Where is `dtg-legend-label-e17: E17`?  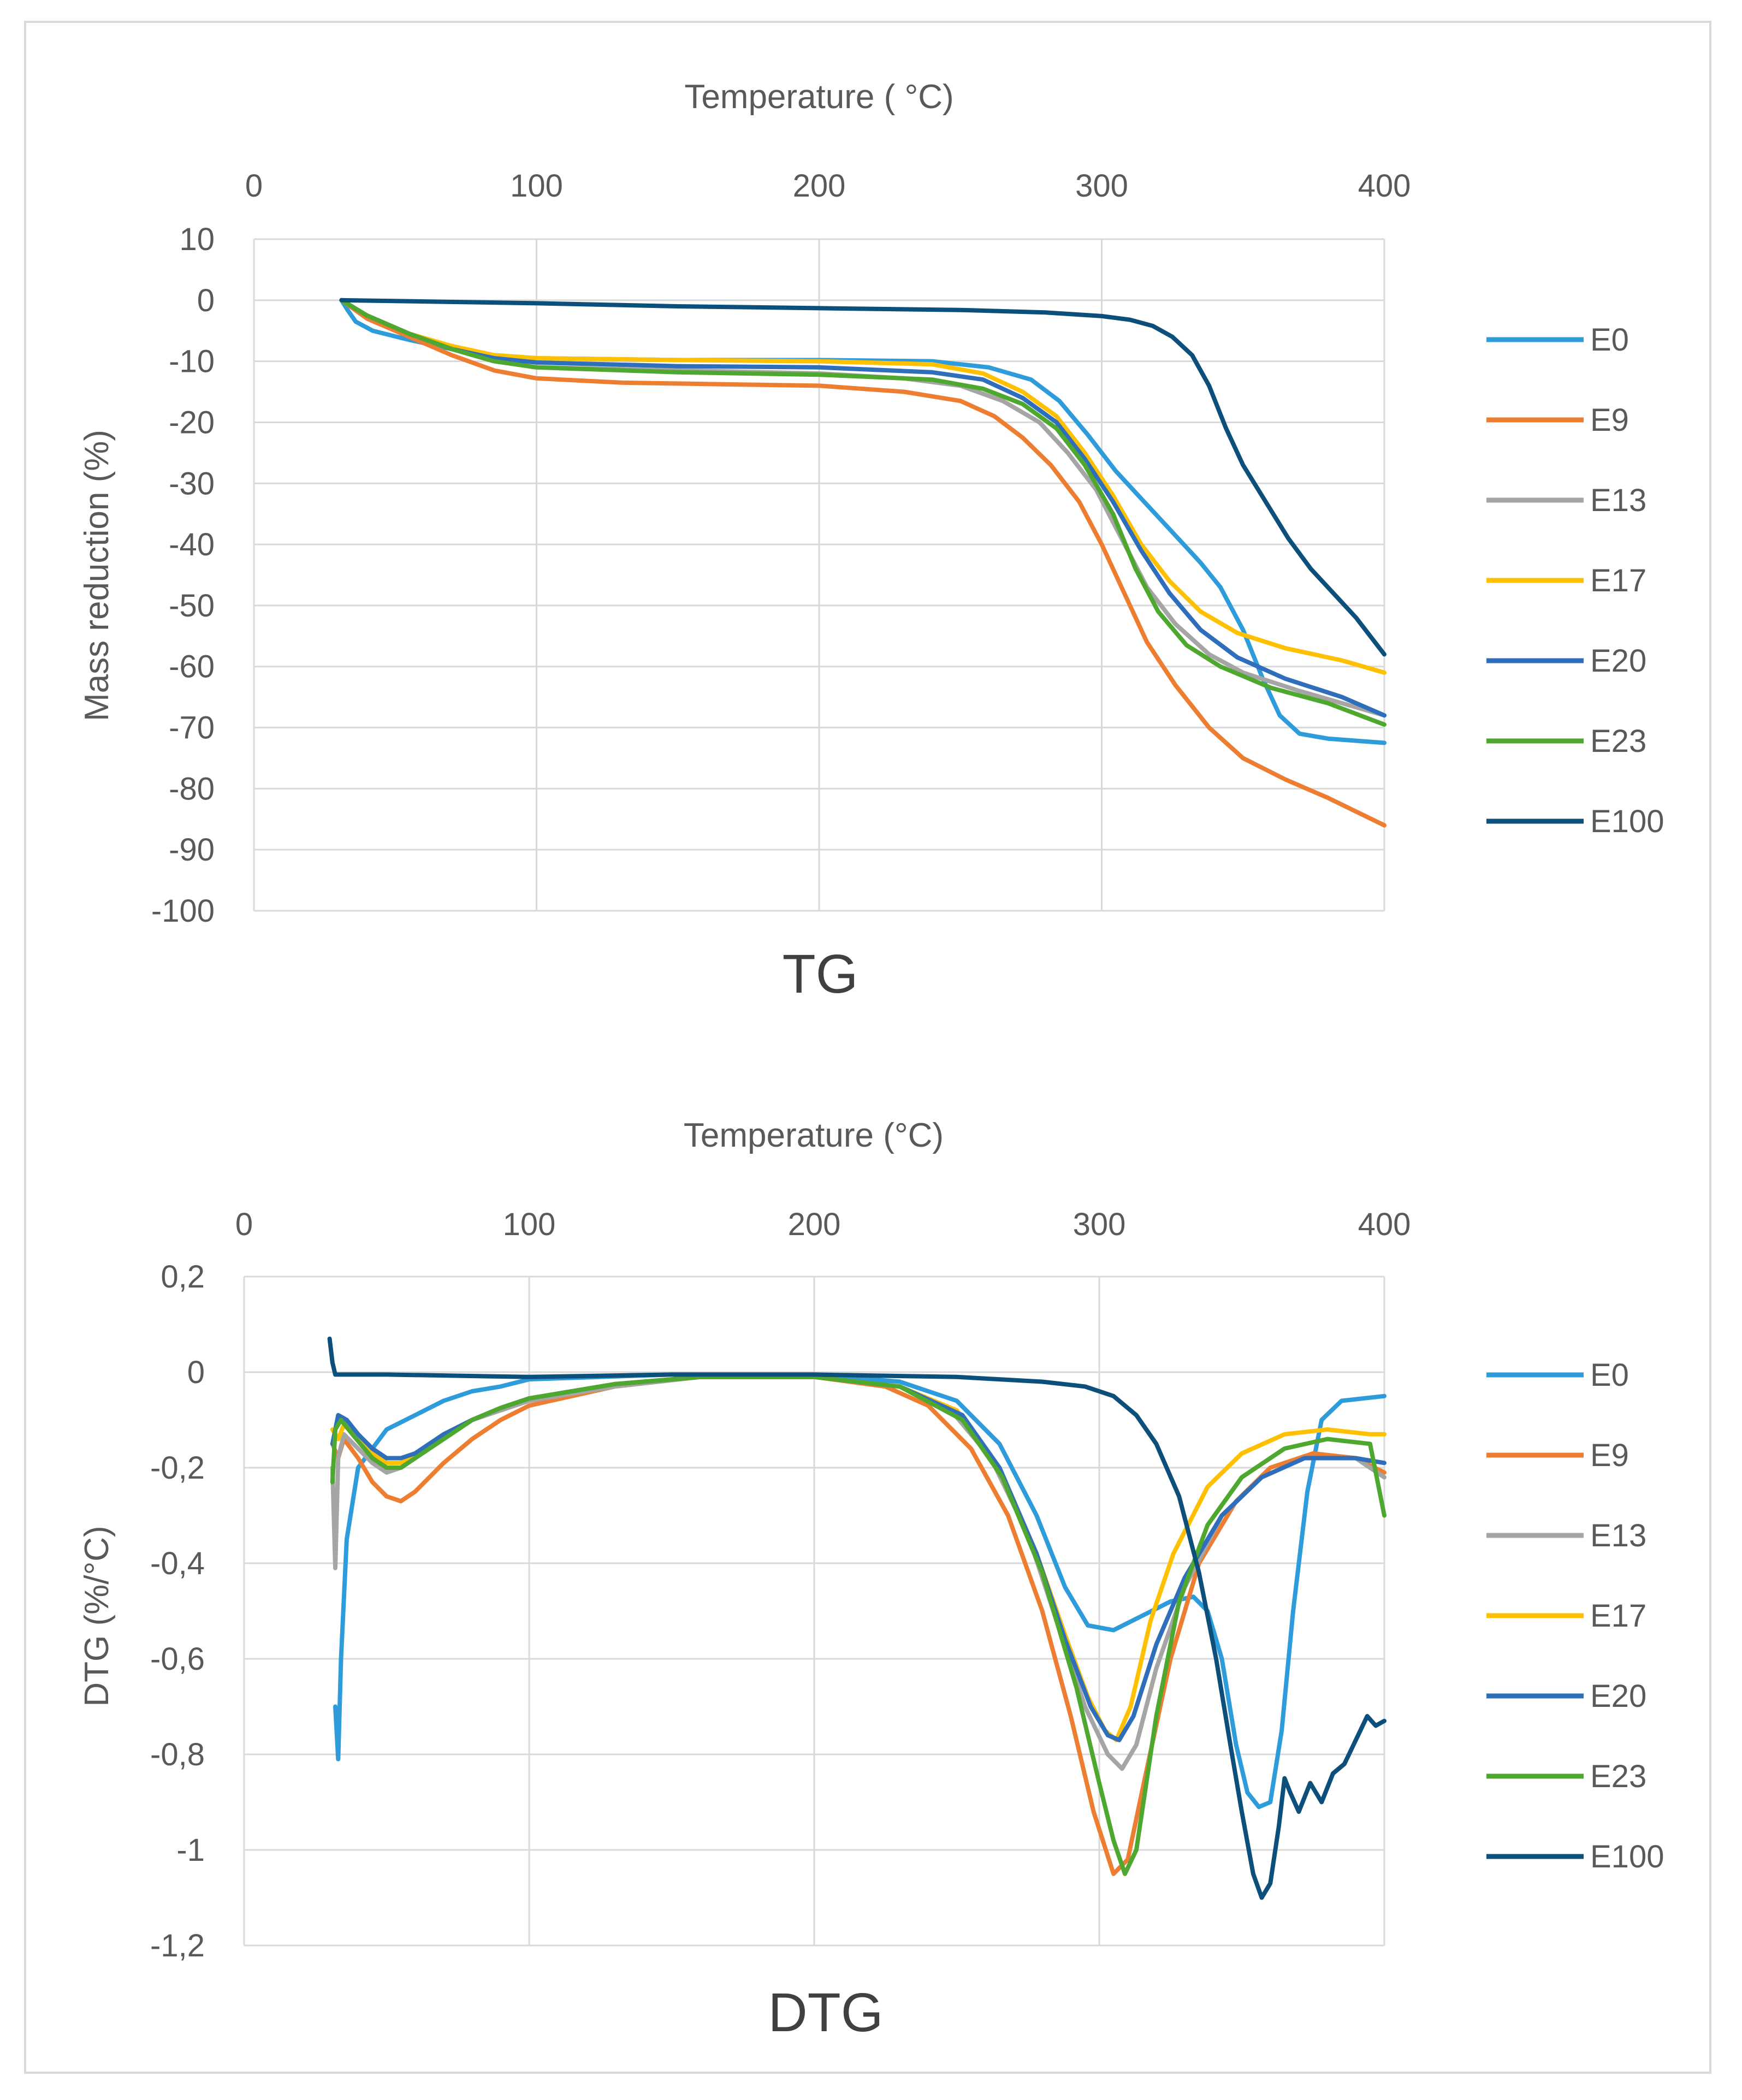
dtg-legend-label-e17: E17 is located at coordinates (1618, 1616).